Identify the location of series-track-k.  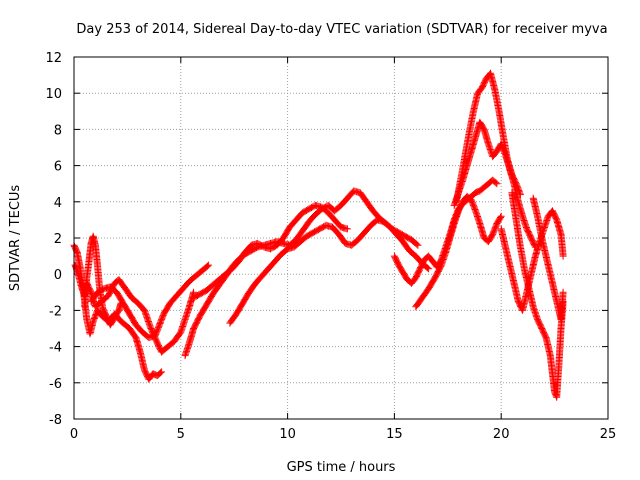
(494, 184).